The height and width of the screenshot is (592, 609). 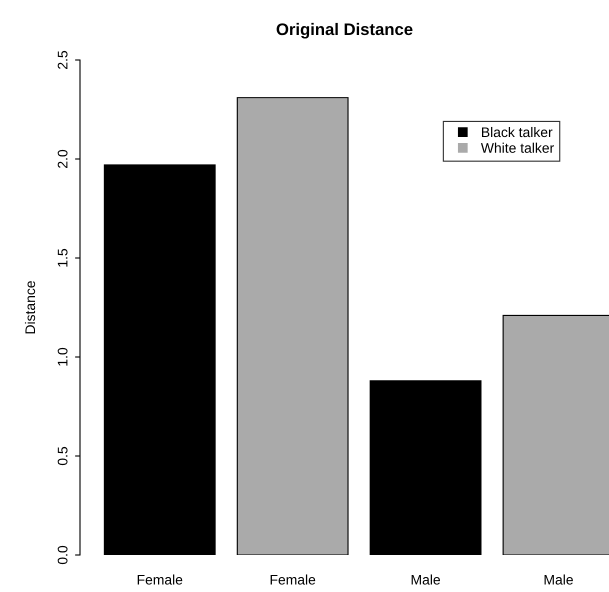 What do you see at coordinates (517, 132) in the screenshot?
I see `legend-label: Black talker` at bounding box center [517, 132].